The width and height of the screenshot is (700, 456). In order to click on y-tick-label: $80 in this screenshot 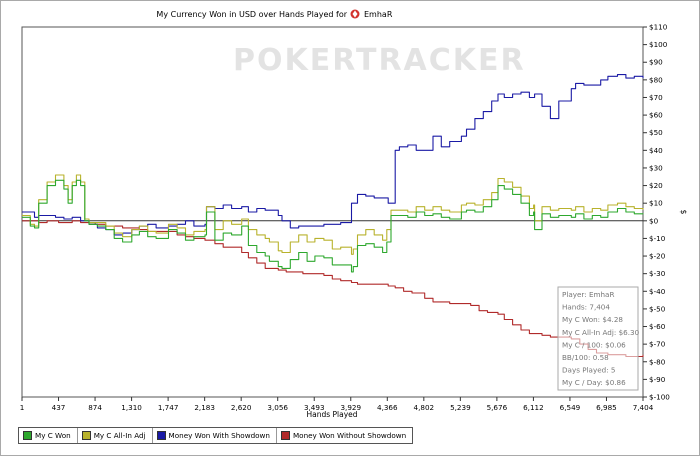, I will do `click(656, 79)`.